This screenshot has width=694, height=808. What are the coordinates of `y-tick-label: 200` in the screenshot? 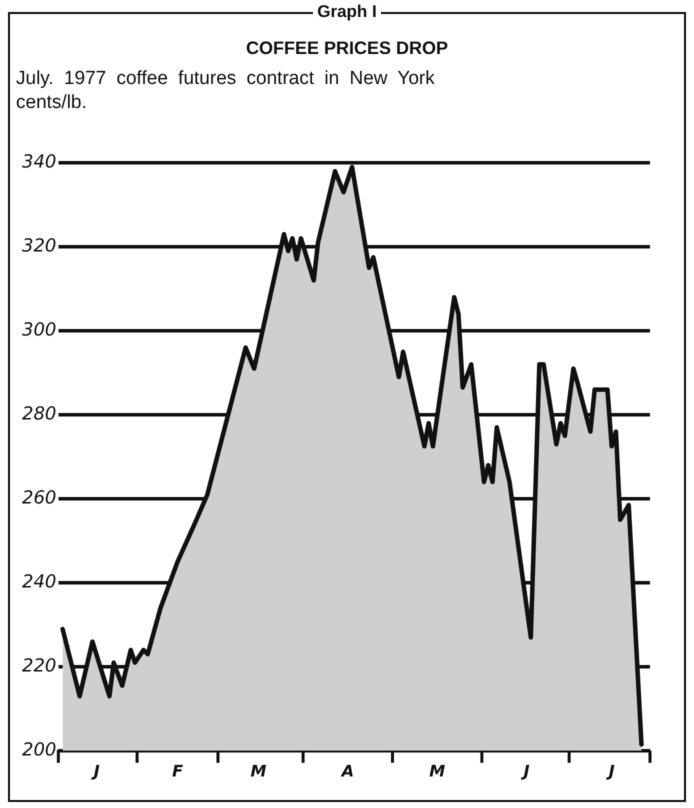 It's located at (39, 749).